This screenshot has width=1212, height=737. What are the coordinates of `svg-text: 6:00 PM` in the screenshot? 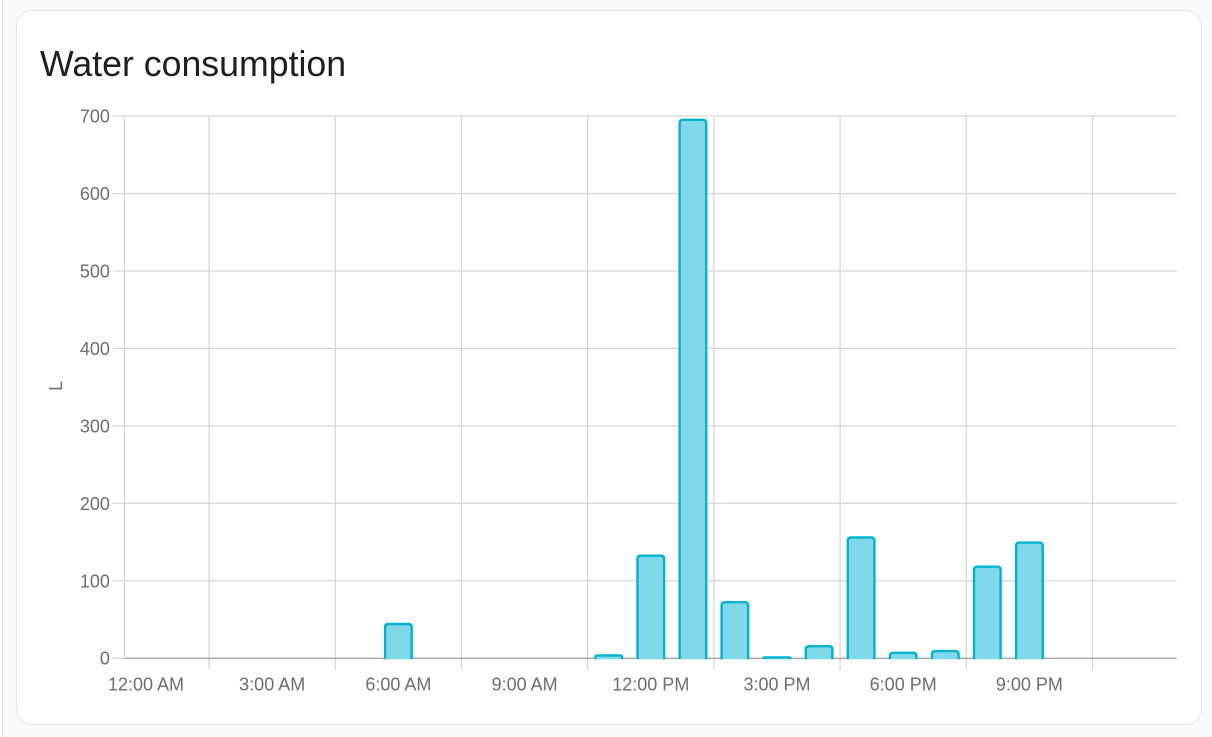 It's located at (903, 685).